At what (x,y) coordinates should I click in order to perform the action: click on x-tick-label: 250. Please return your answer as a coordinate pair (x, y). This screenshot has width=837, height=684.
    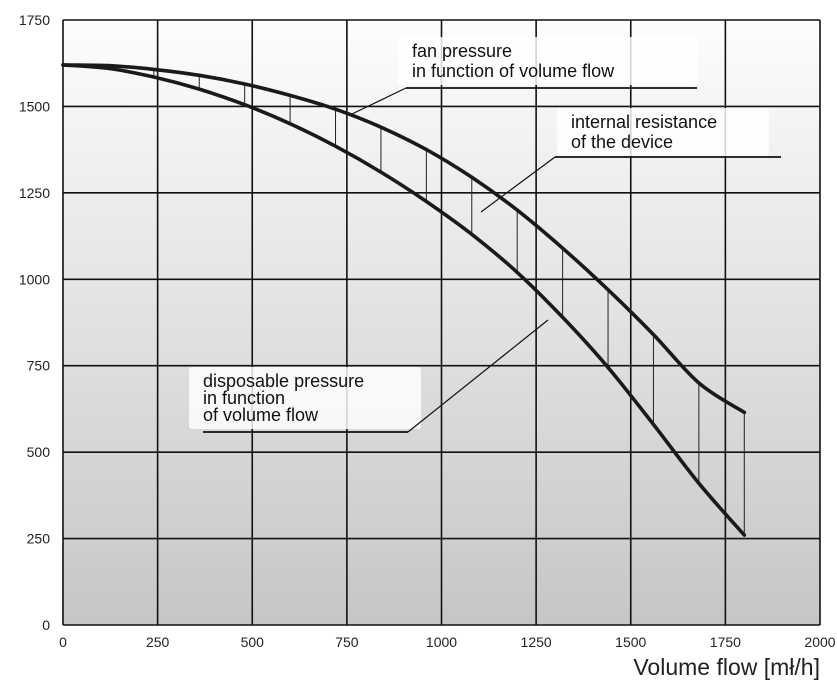
    Looking at the image, I should click on (158, 642).